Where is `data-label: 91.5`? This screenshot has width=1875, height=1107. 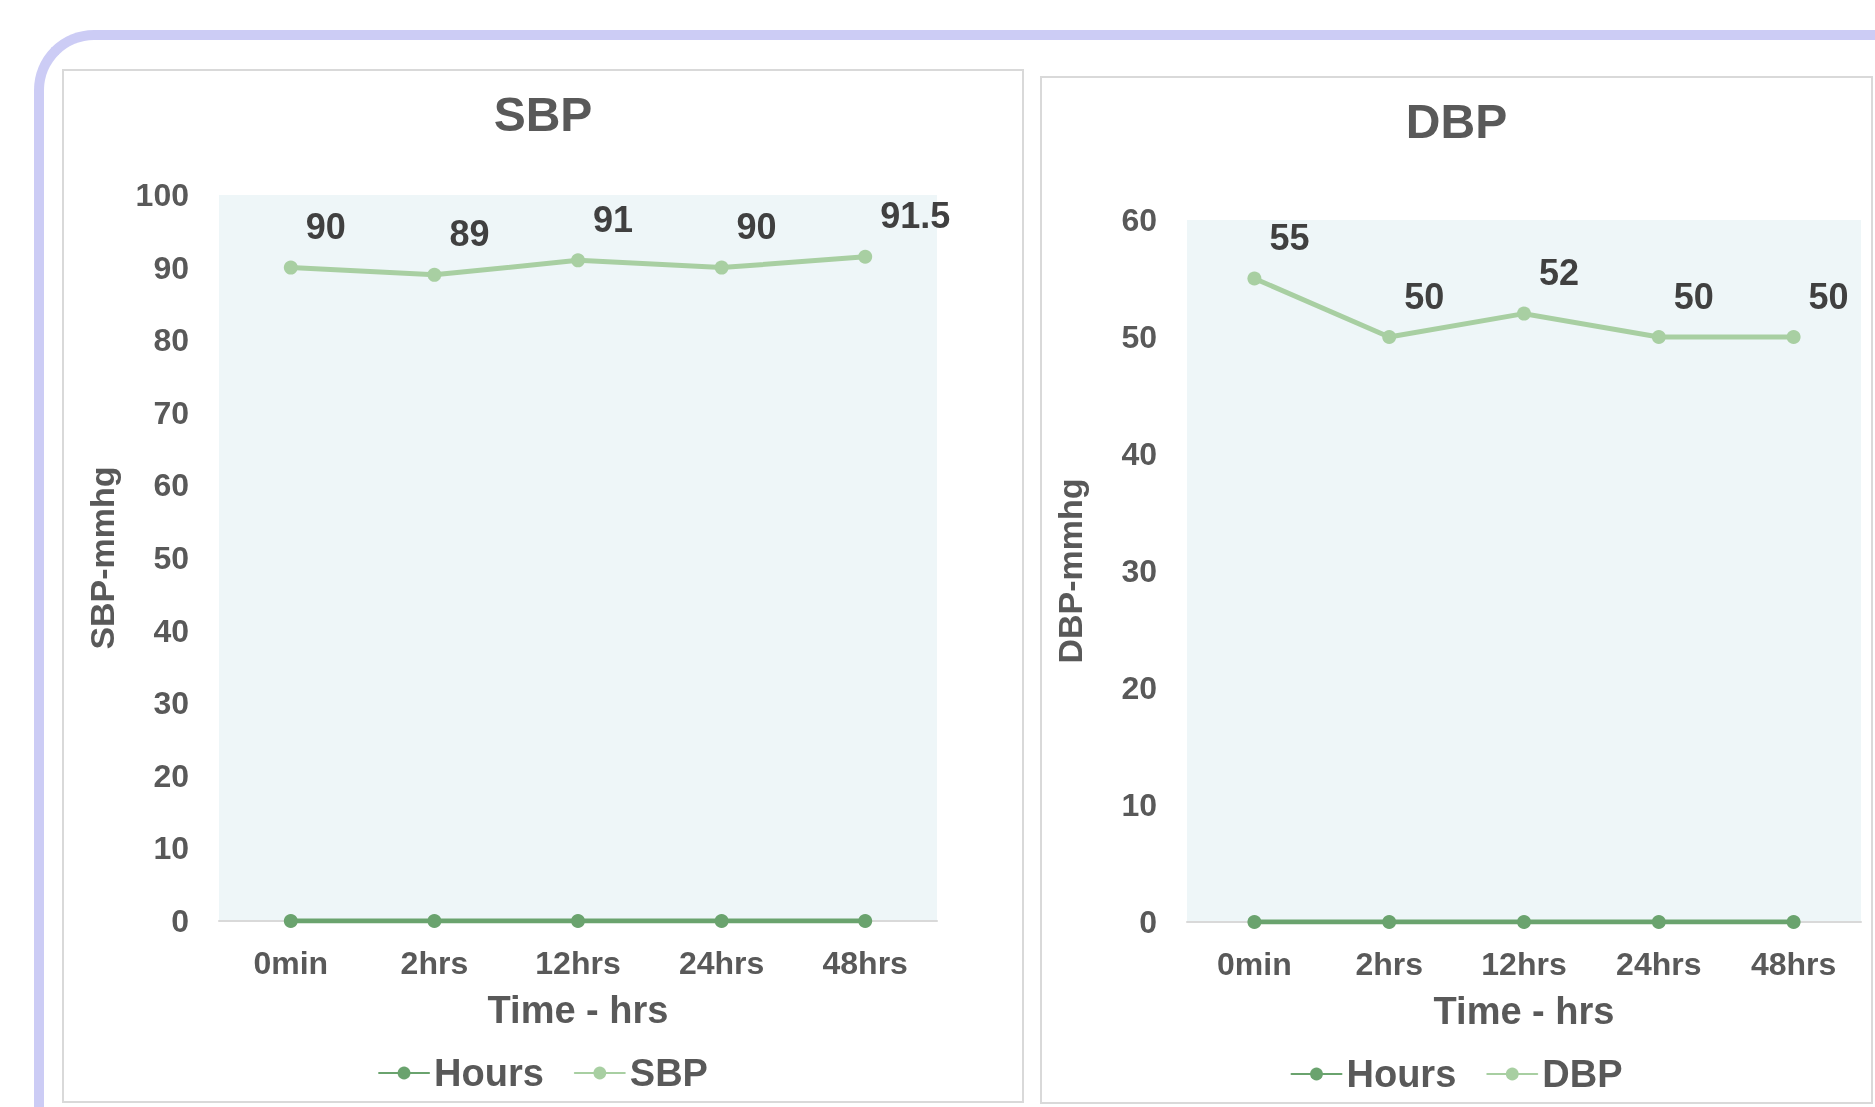
data-label: 91.5 is located at coordinates (915, 216).